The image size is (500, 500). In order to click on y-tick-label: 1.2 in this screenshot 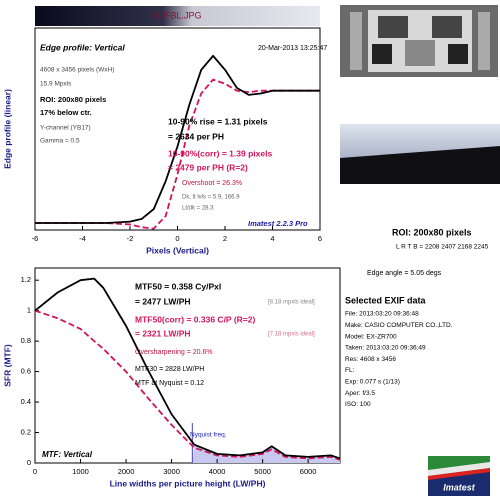, I will do `click(26, 279)`.